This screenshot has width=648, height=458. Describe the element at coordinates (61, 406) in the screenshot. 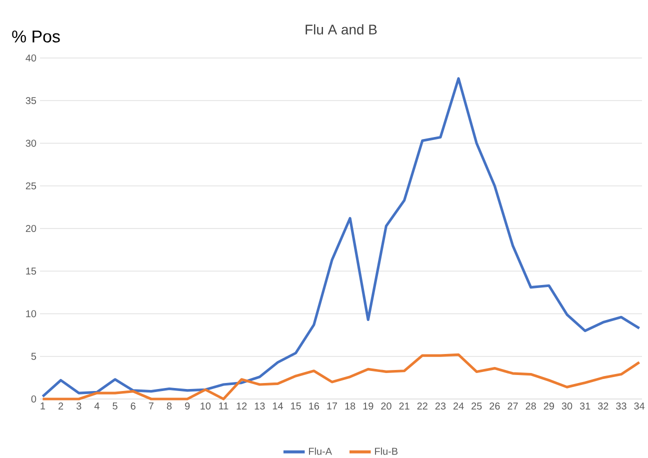

I see `x-tick-label: 2` at that location.